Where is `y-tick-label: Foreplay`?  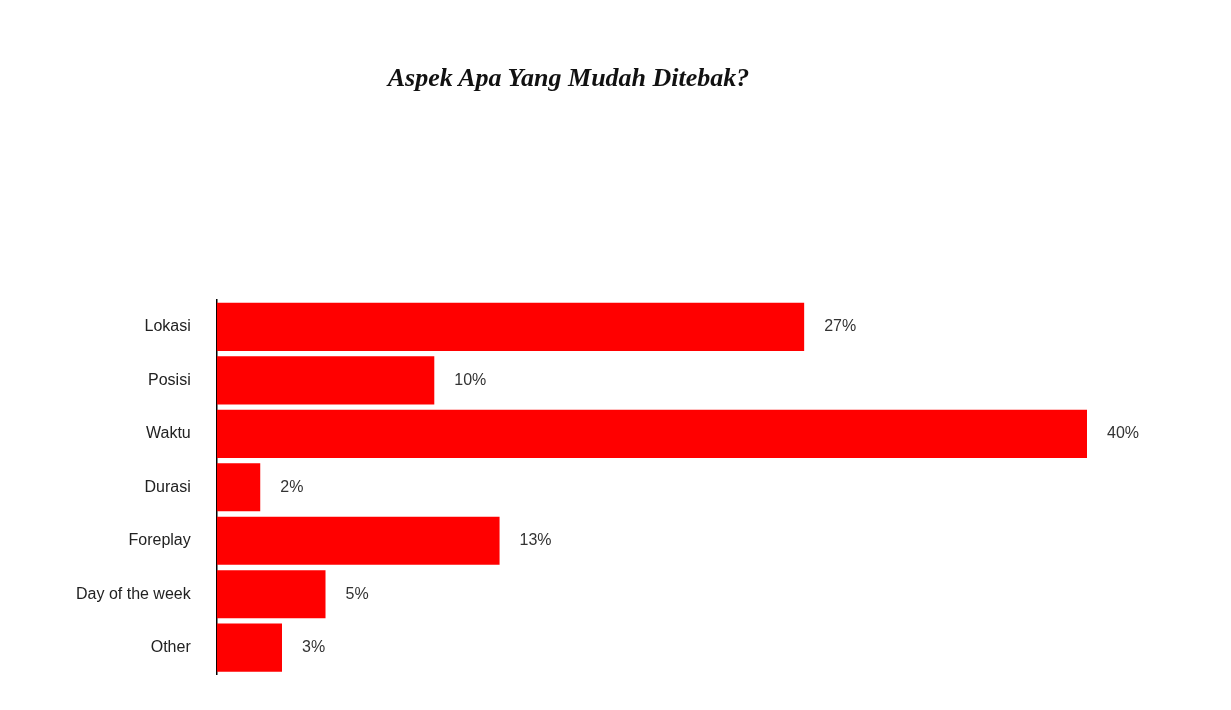
y-tick-label: Foreplay is located at coordinates (159, 540).